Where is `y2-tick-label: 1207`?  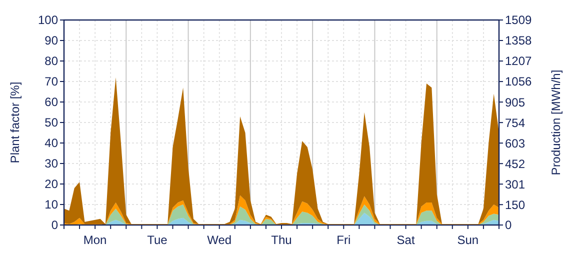
y2-tick-label: 1207 is located at coordinates (518, 61).